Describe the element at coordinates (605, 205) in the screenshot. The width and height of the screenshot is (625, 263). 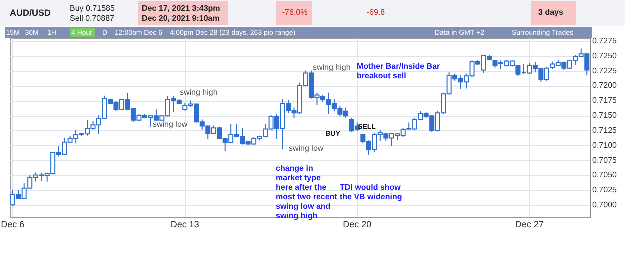
I see `y-tick-label: 0.7000` at that location.